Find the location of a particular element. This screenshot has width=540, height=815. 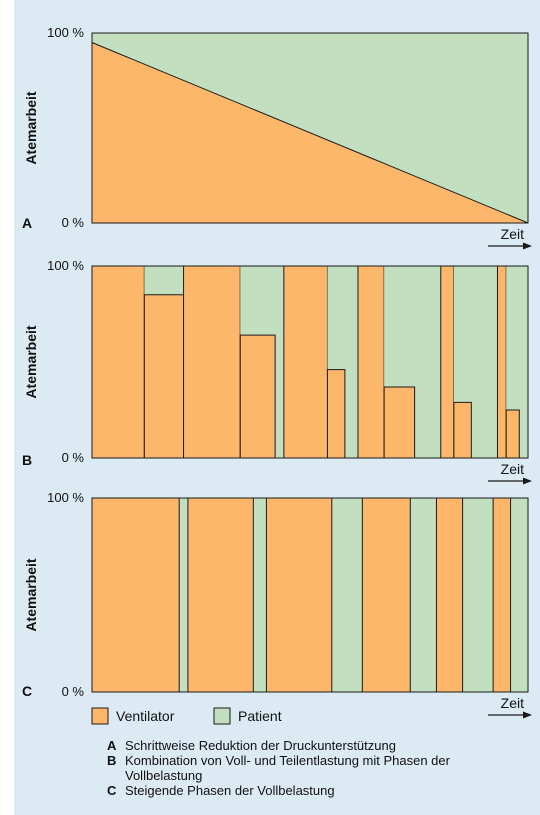

legend-patient-swatch is located at coordinates (222, 716).